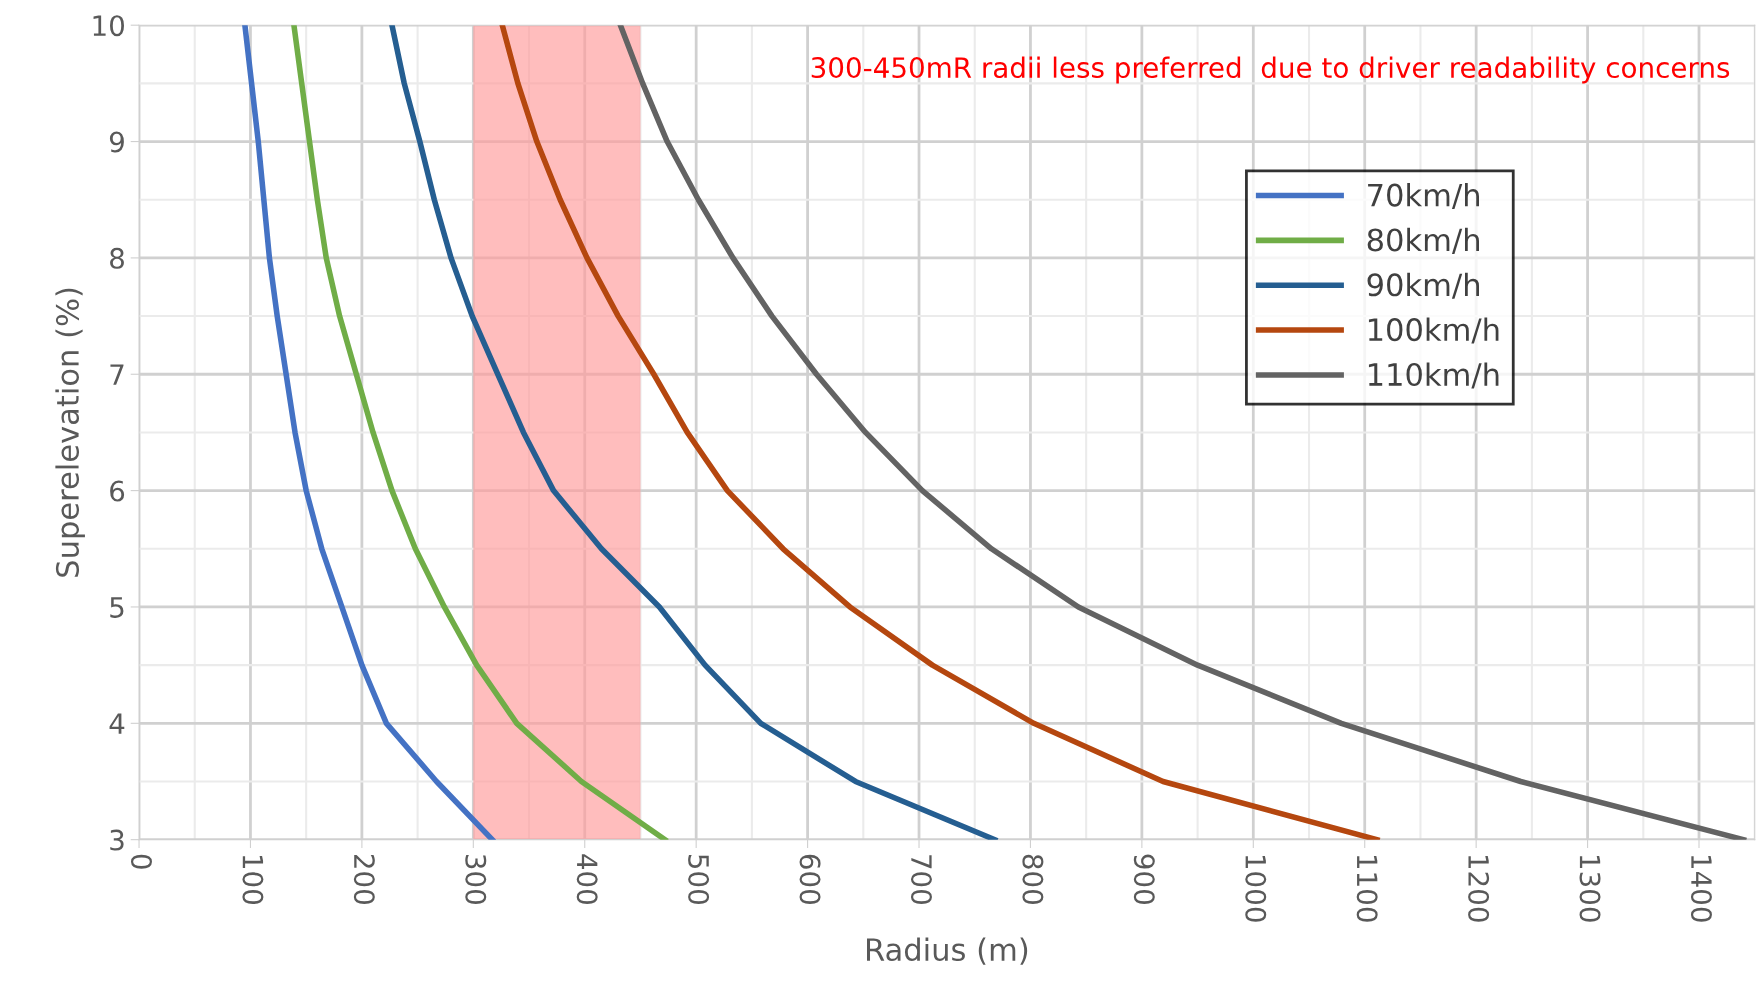 The width and height of the screenshot is (1760, 1008). What do you see at coordinates (1033, 879) in the screenshot?
I see `x-tick-label: 800` at bounding box center [1033, 879].